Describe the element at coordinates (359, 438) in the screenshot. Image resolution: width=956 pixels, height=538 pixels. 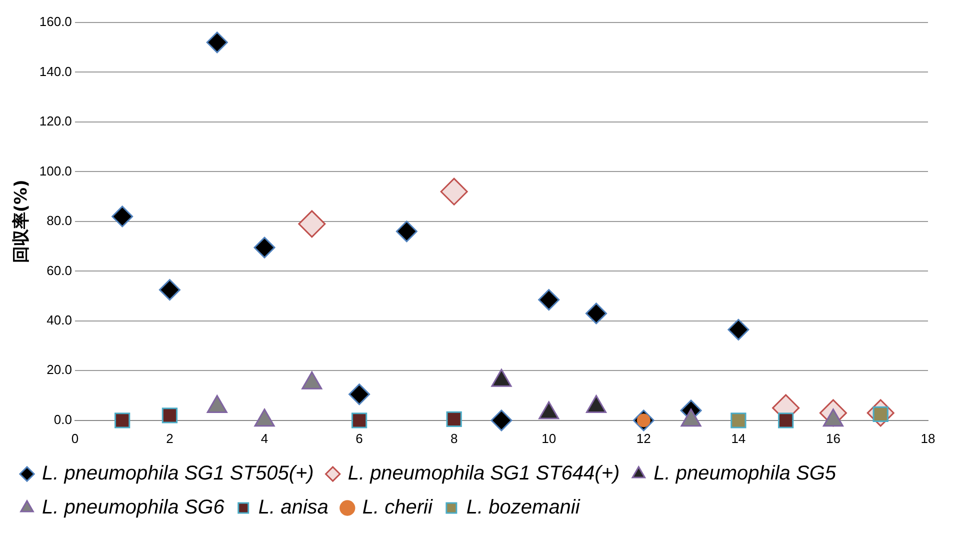
I see `x-tick-label: 6` at that location.